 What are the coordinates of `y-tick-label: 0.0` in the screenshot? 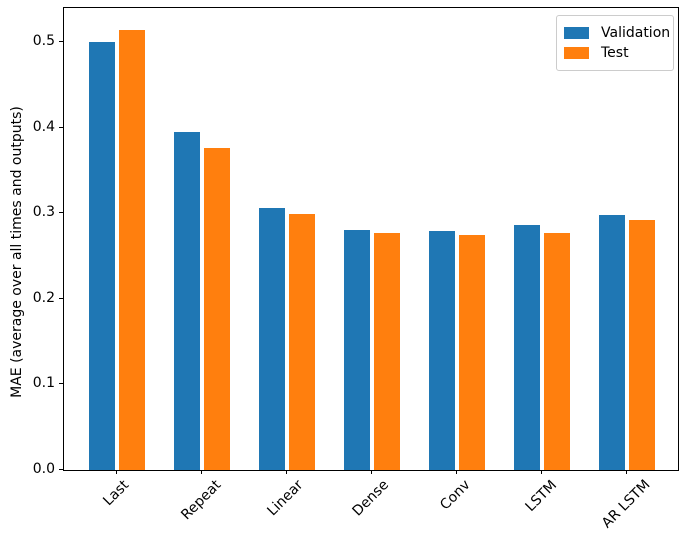 It's located at (43, 469).